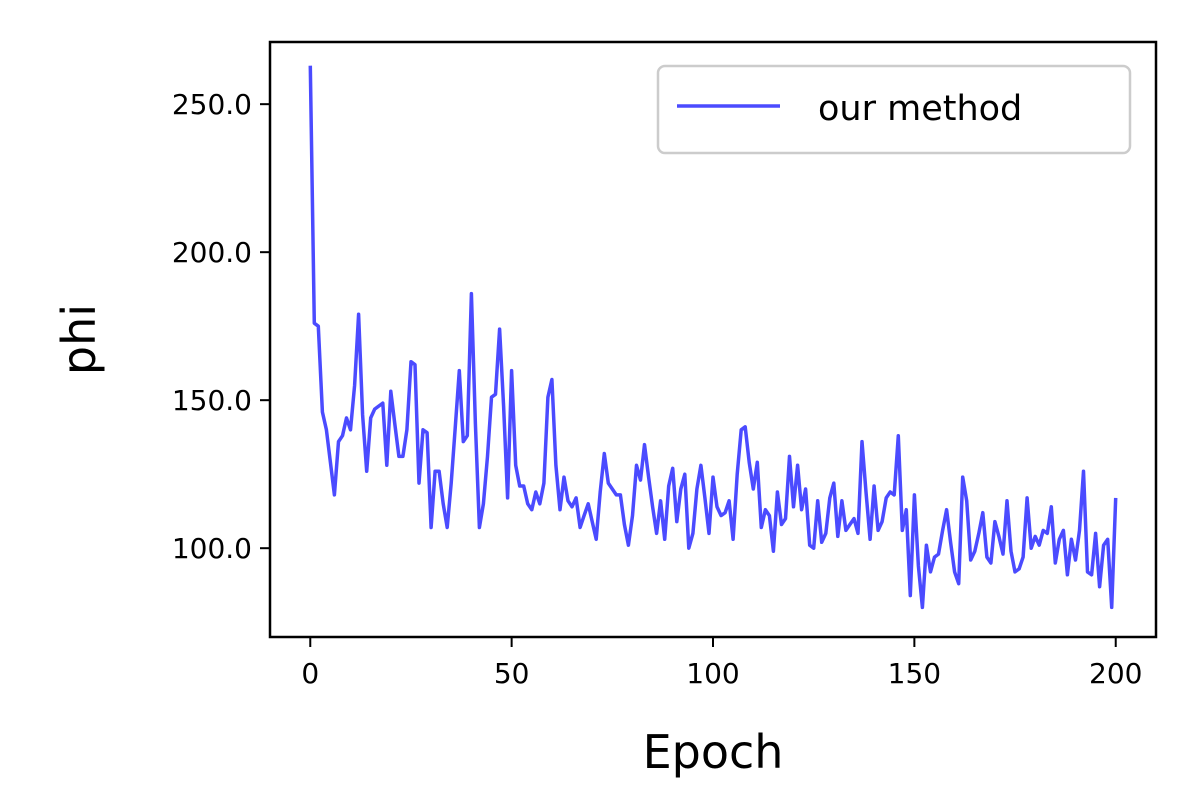 Image resolution: width=1200 pixels, height=810 pixels. I want to click on y-axis-label: phi, so click(79, 339).